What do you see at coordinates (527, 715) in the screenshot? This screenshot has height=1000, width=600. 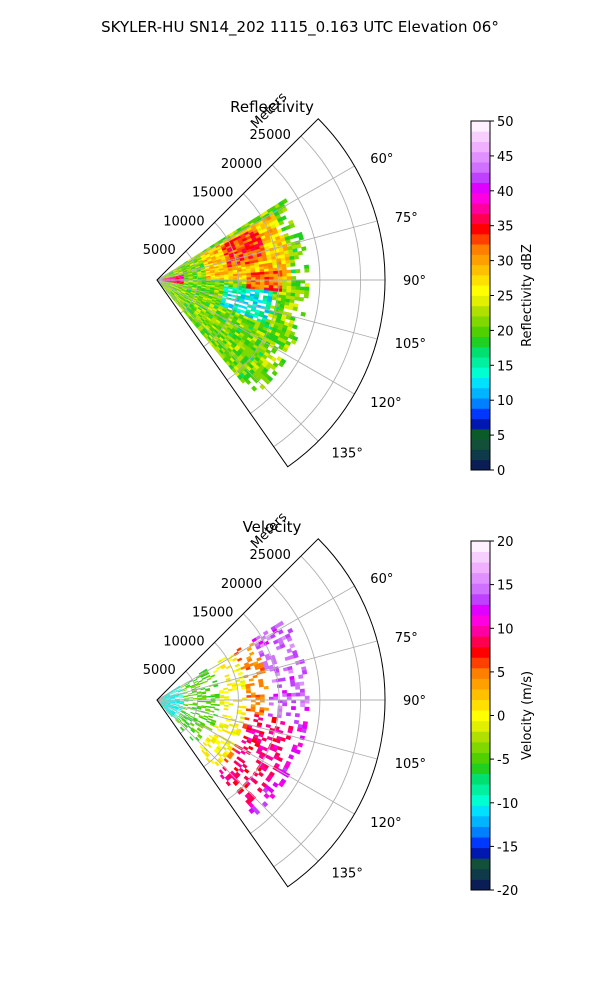 I see `colorbar-label: Velocity (m/s)` at bounding box center [527, 715].